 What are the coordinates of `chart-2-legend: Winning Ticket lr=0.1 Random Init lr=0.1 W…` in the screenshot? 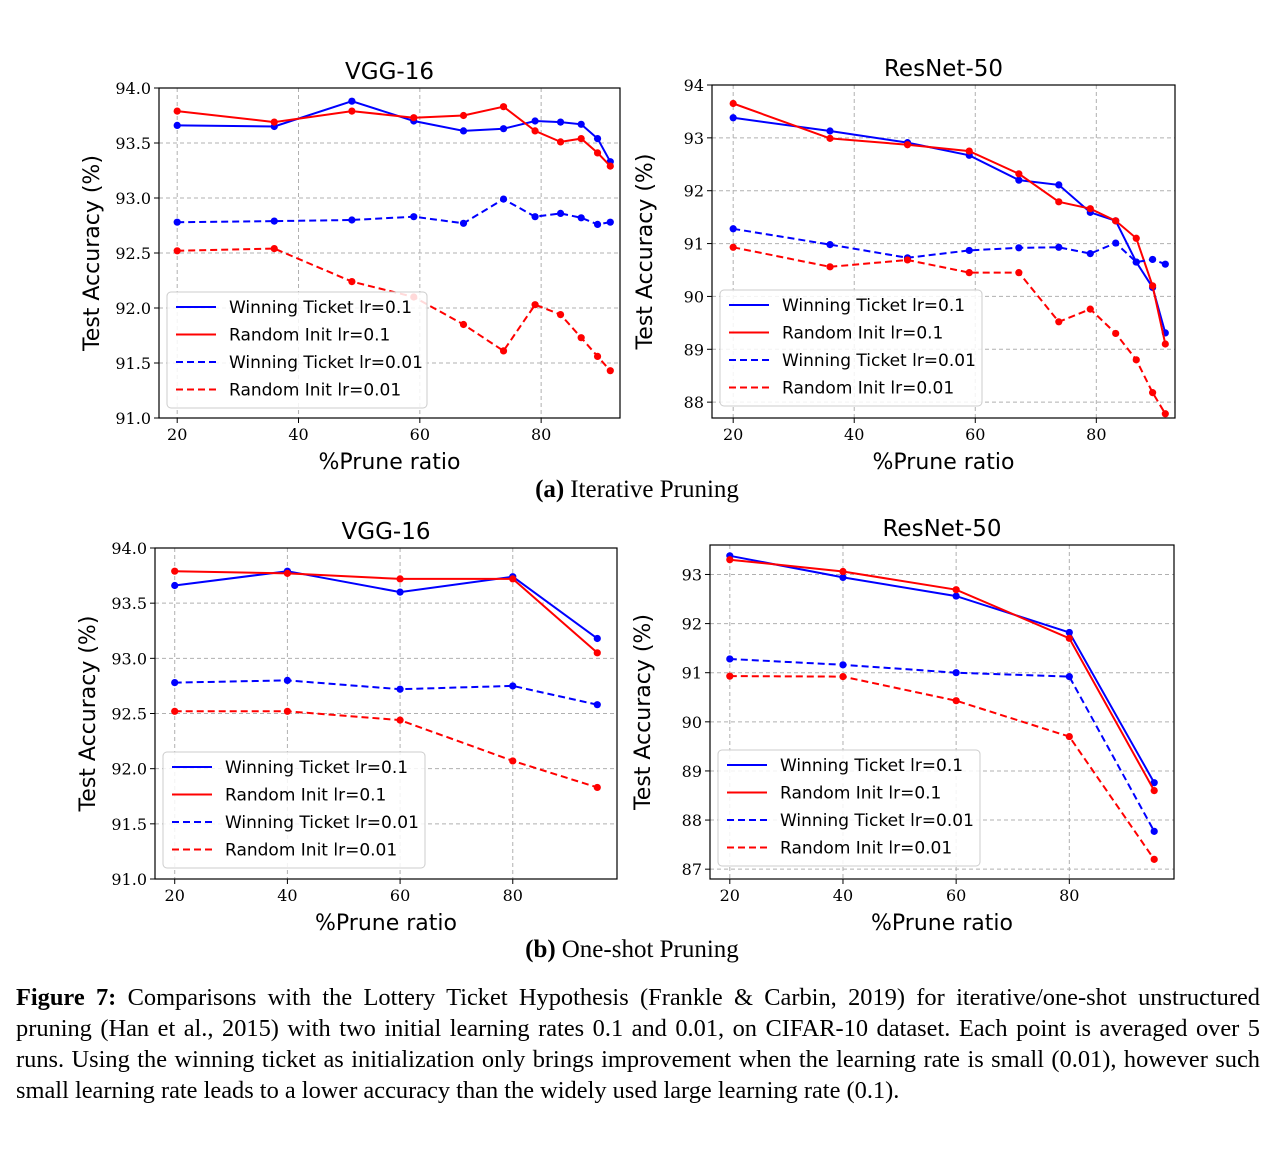 It's located at (851, 348).